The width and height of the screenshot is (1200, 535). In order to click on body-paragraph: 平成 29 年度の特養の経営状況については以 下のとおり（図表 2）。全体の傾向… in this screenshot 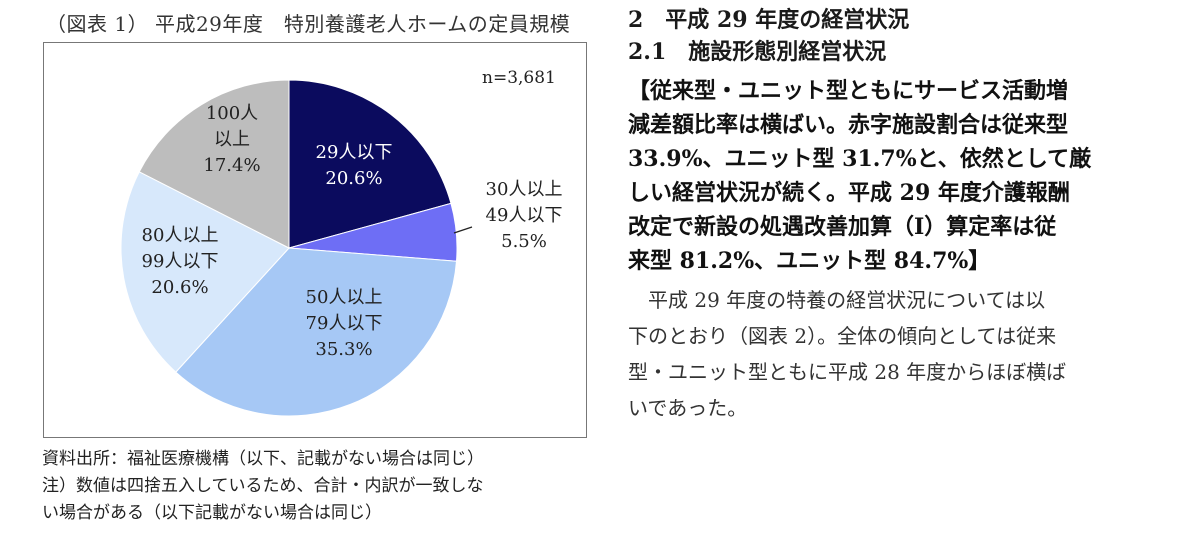, I will do `click(908, 354)`.